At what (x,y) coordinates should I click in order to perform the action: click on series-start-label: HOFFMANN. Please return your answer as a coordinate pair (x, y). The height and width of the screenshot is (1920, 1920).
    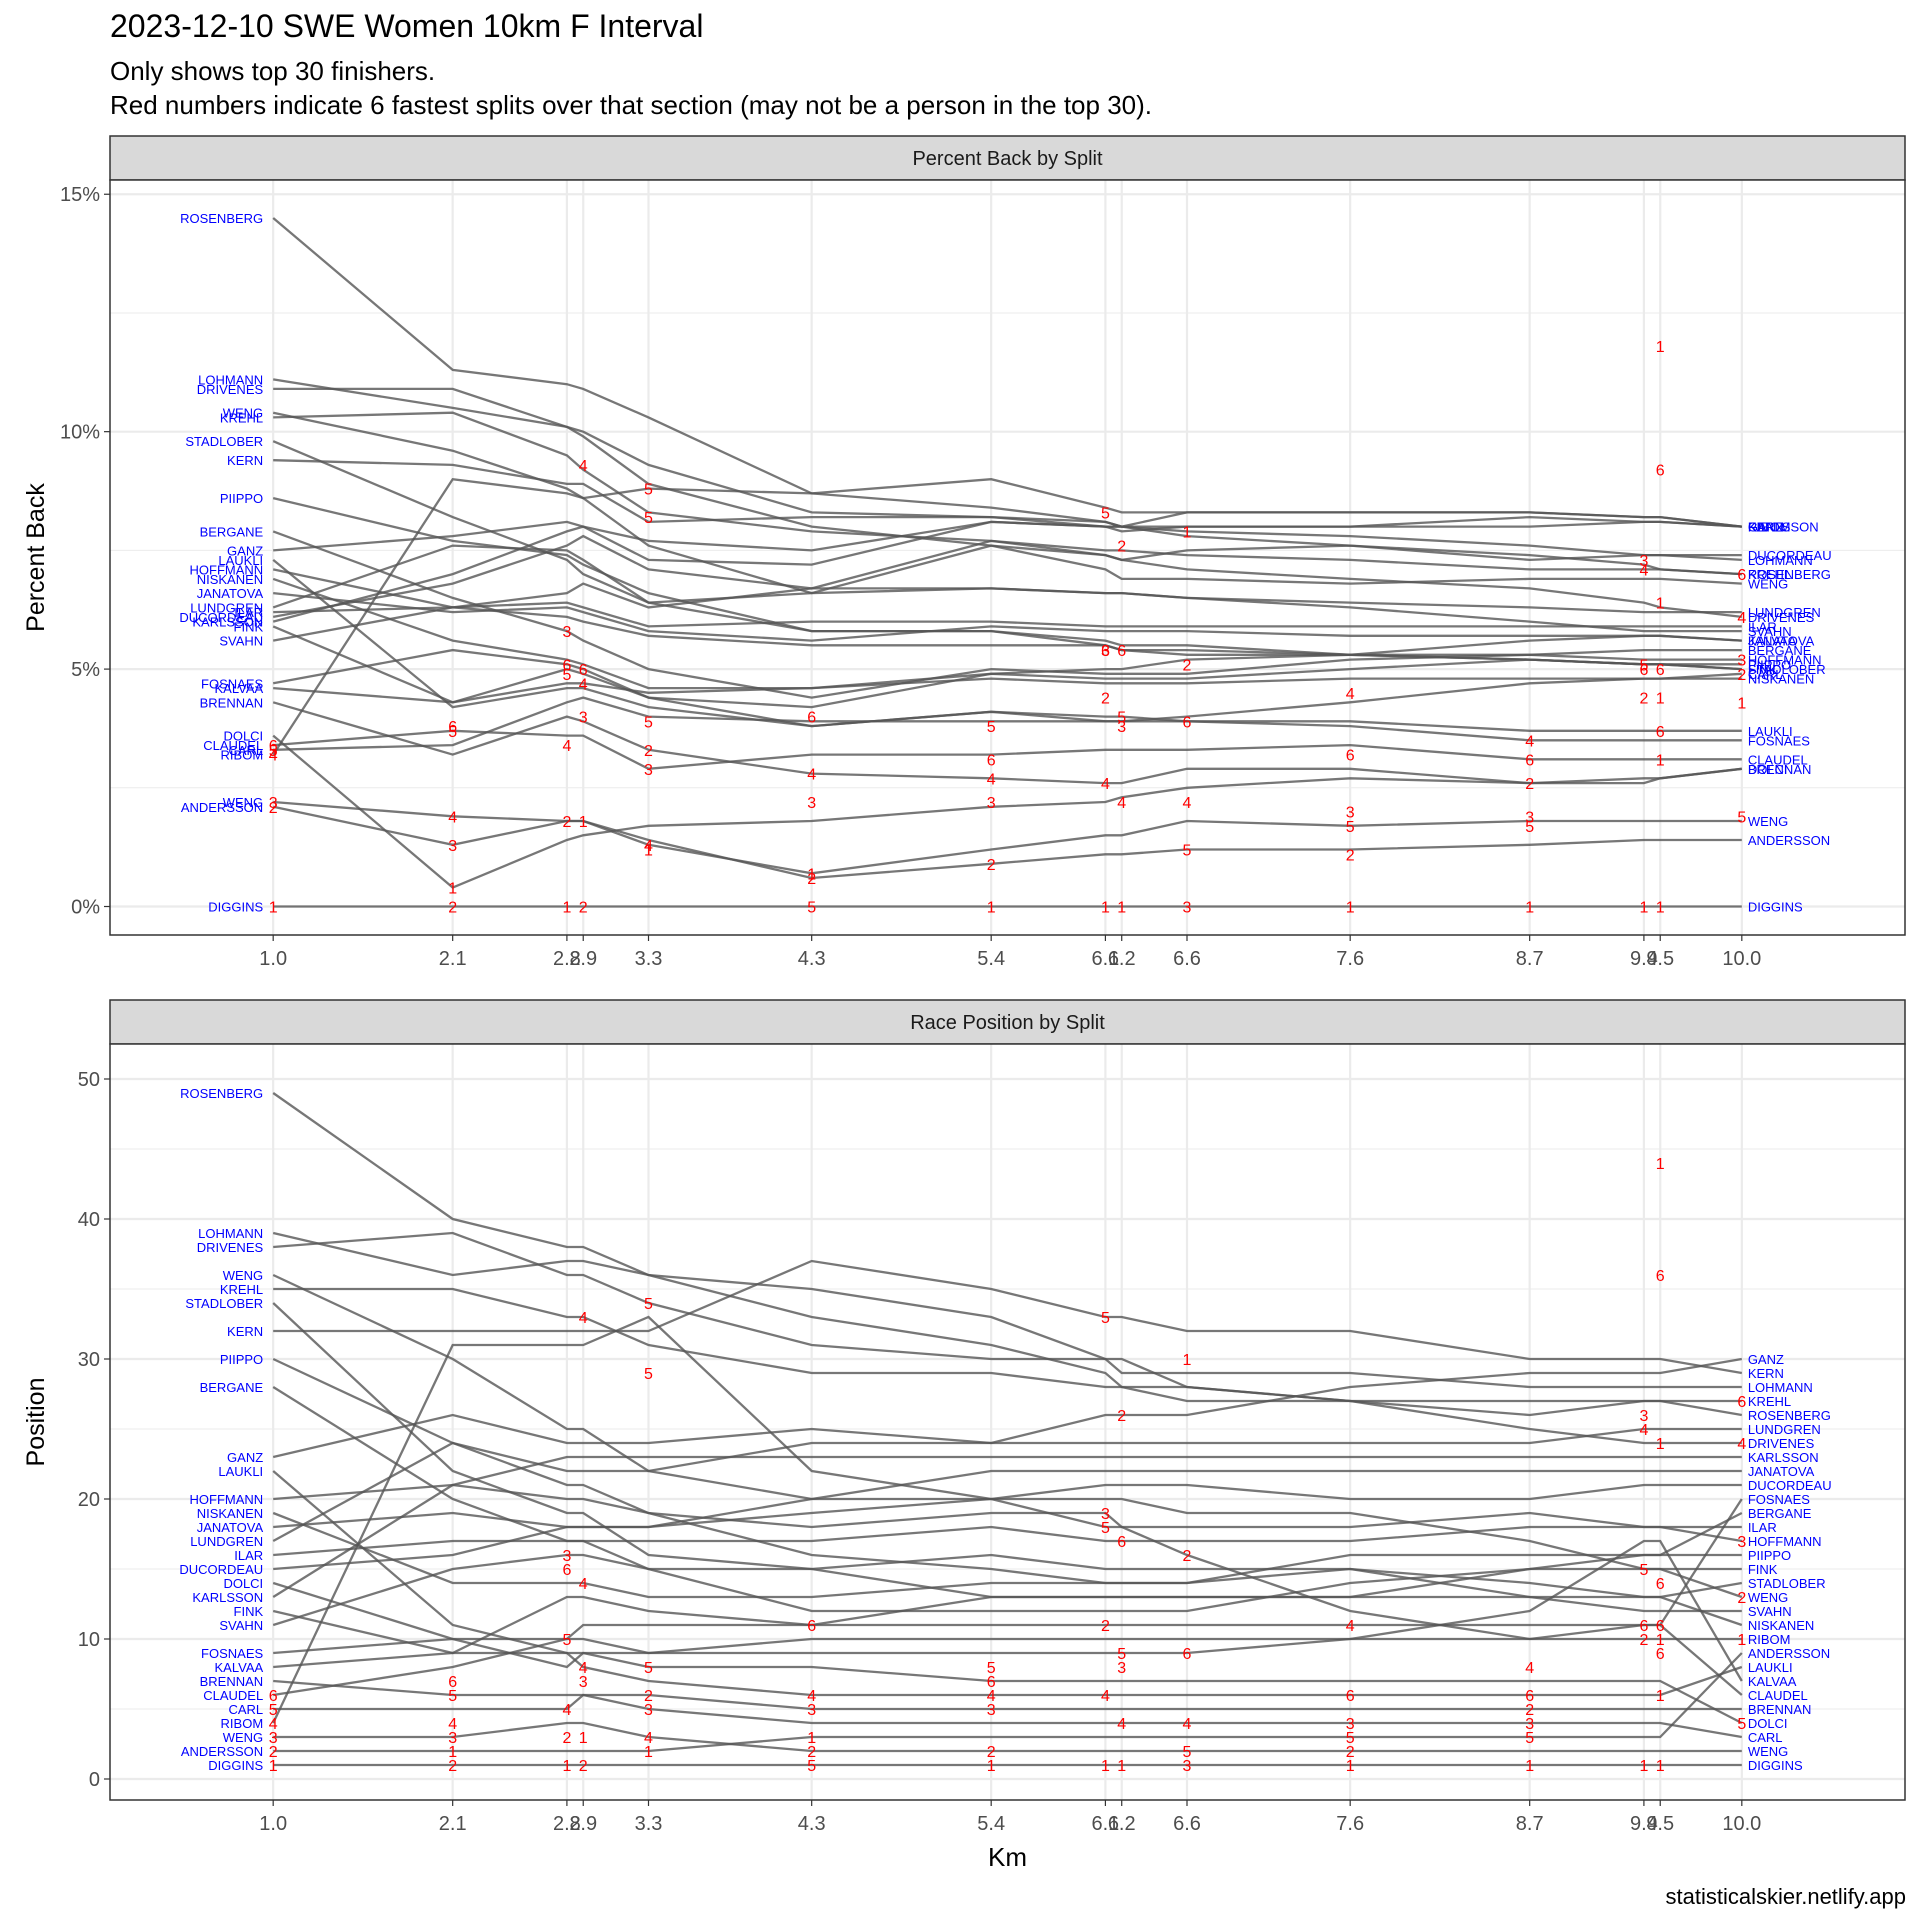
    Looking at the image, I should click on (227, 569).